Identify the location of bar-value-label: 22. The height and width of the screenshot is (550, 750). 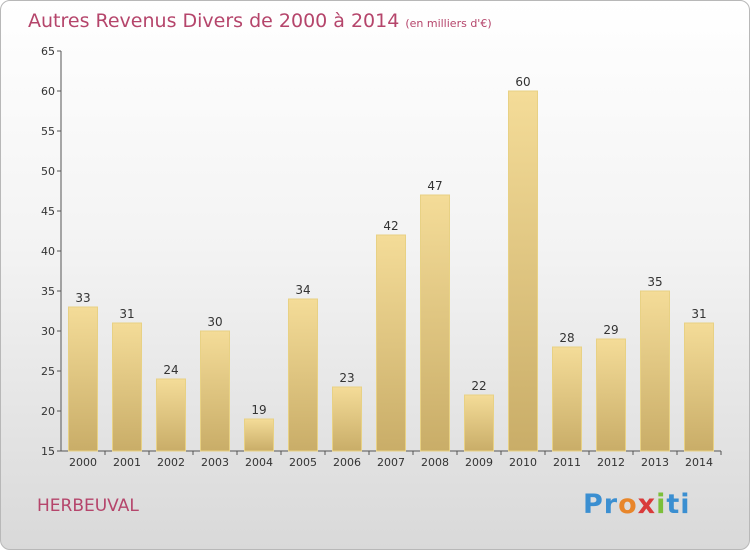
(478, 386).